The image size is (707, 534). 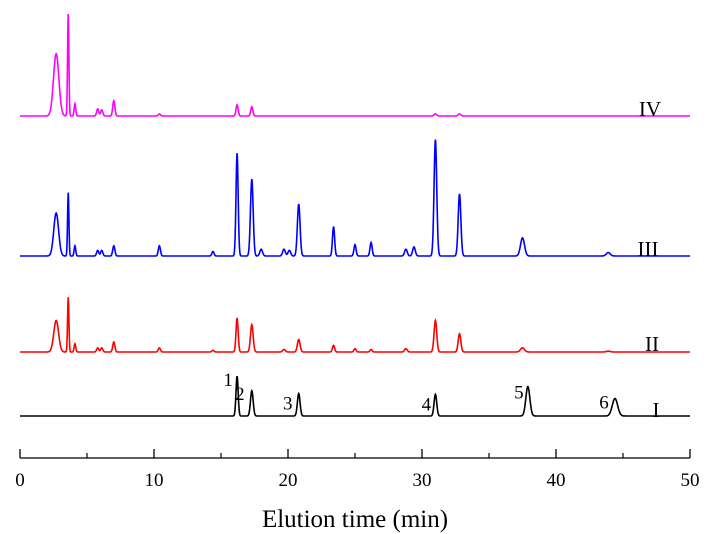 I want to click on x-axis: 0 10 20 30 40 50, so click(x=357, y=470).